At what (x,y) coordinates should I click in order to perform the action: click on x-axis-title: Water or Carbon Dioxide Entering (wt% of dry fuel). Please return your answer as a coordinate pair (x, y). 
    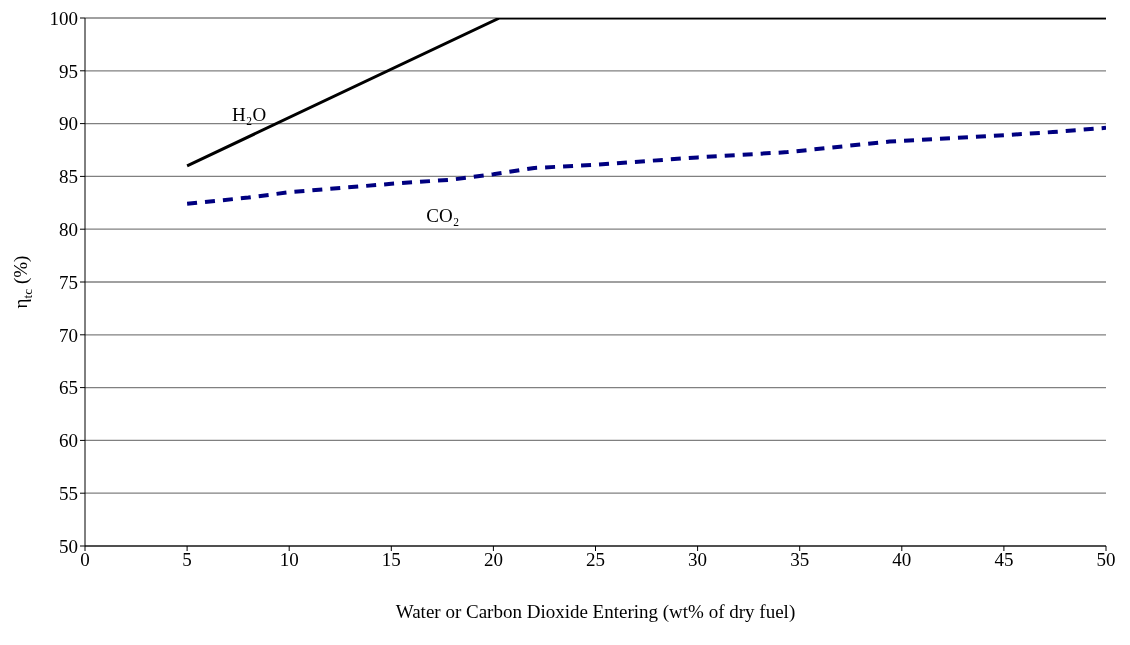
    Looking at the image, I should click on (595, 612).